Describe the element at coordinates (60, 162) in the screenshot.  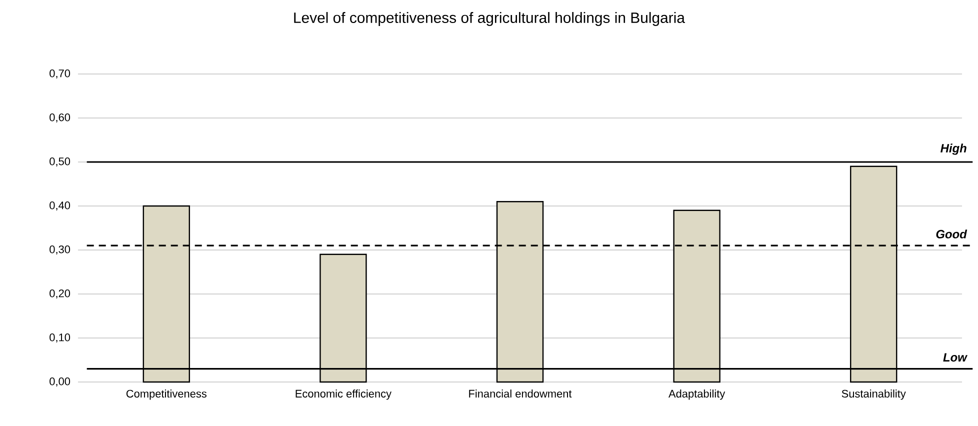
I see `y-tick-label: 0,50` at that location.